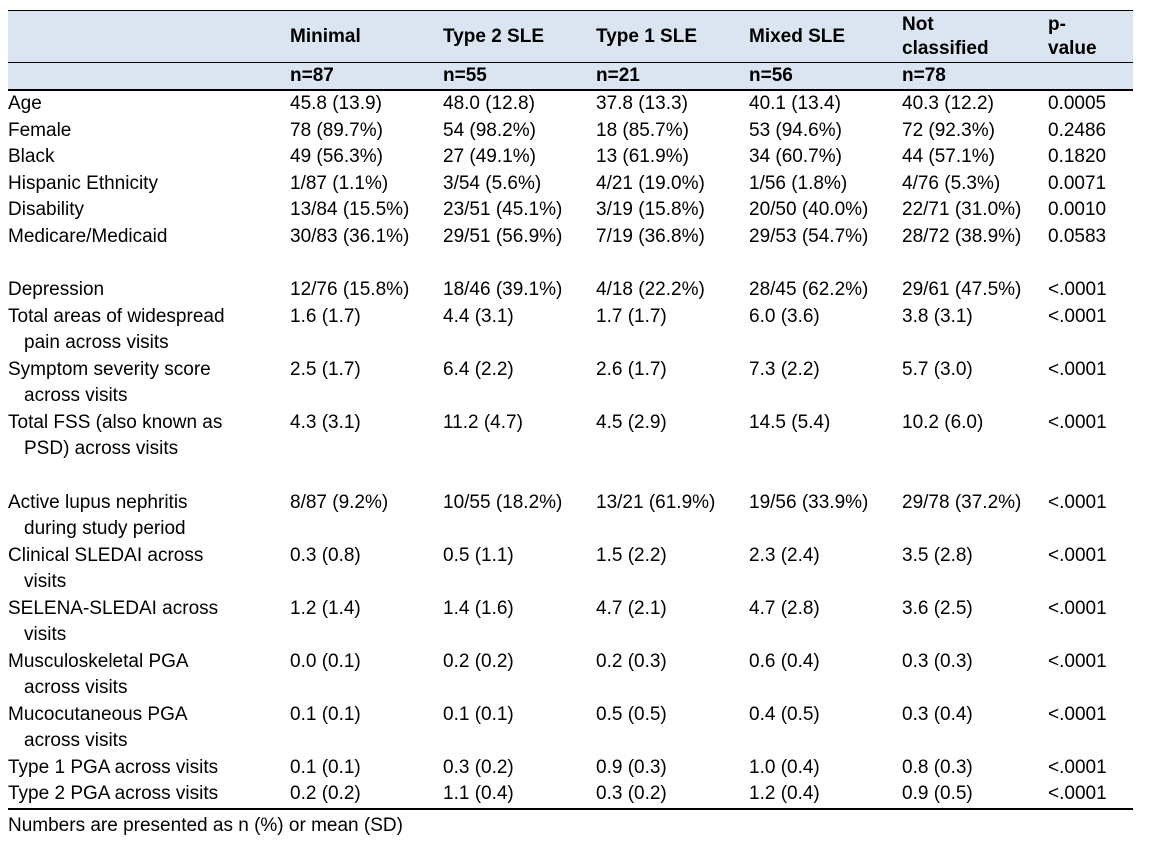  Describe the element at coordinates (56, 289) in the screenshot. I see `row-label: Depression` at that location.